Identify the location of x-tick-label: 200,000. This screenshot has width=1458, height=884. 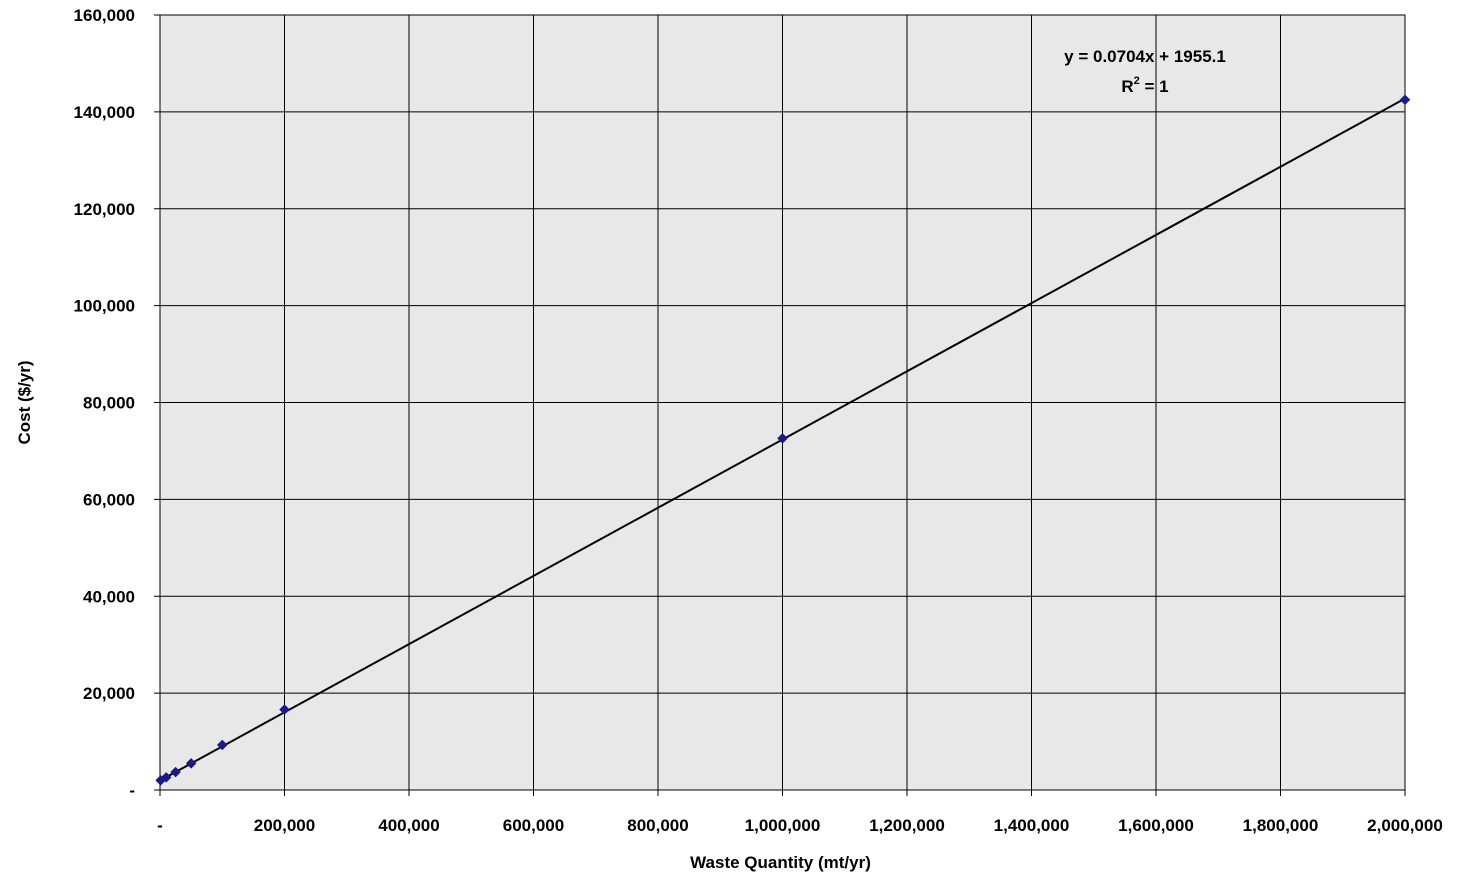
(284, 825).